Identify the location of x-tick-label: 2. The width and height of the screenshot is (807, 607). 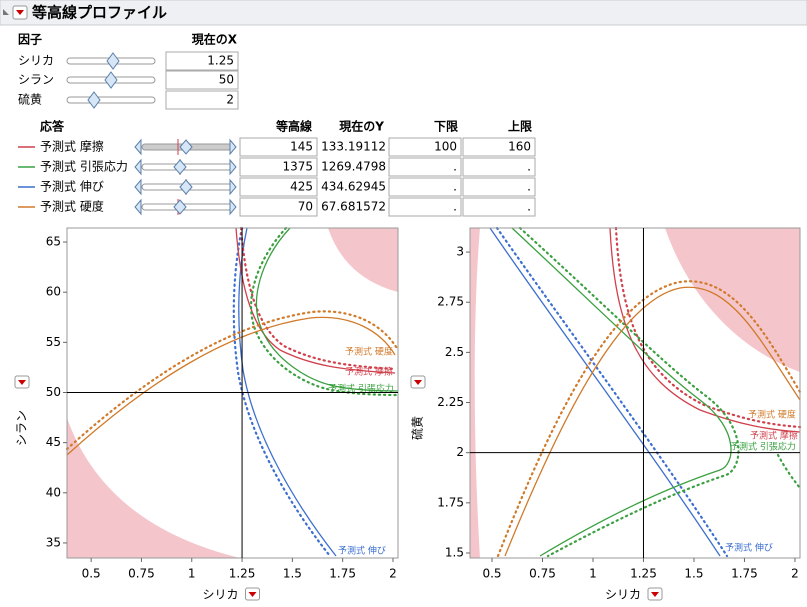
(393, 574).